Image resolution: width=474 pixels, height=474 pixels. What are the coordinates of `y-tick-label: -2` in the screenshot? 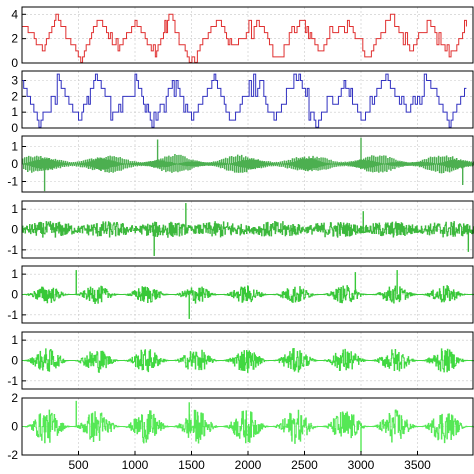 It's located at (12, 455).